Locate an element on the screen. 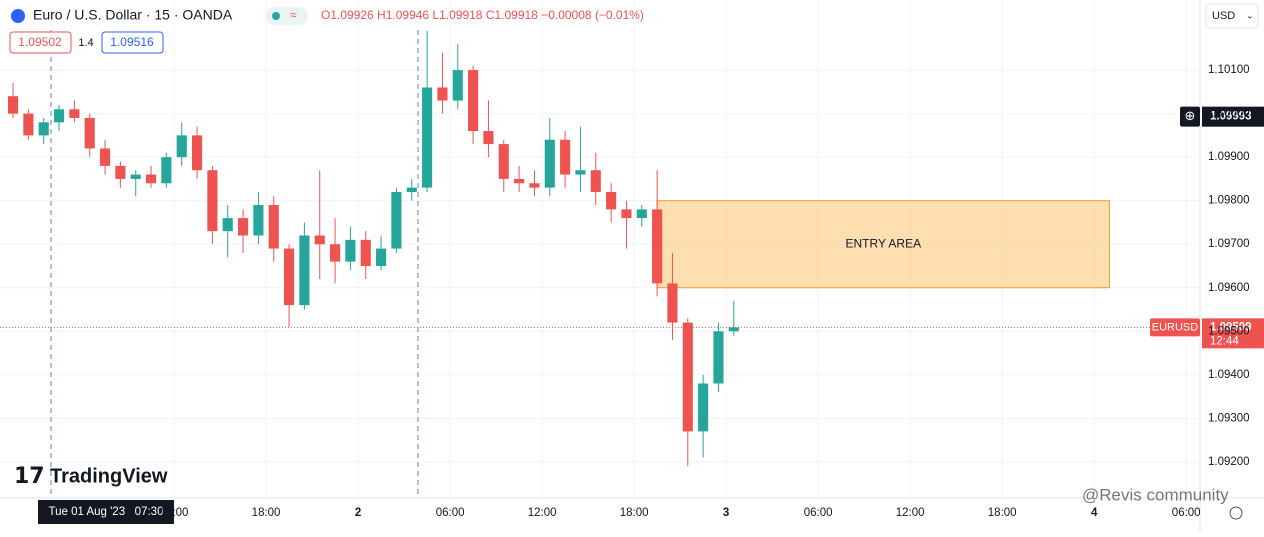 The image size is (1264, 537). zone-label: ENTRY AREA is located at coordinates (884, 243).